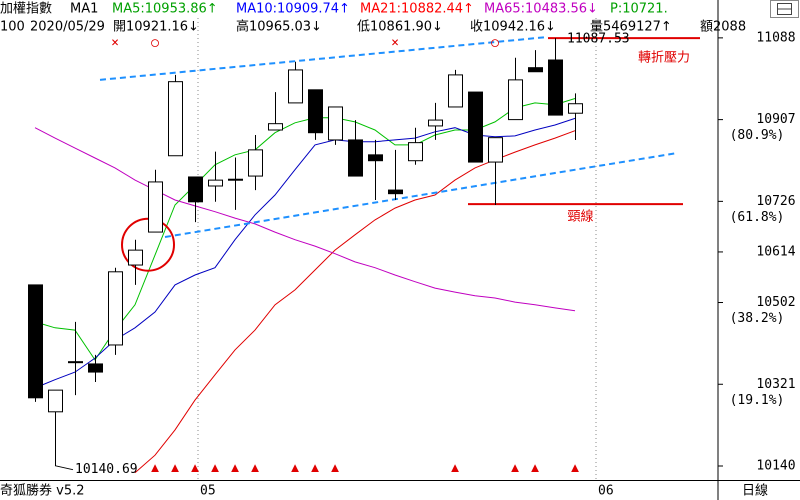  I want to click on header-item: 開10921.16↓, so click(156, 27).